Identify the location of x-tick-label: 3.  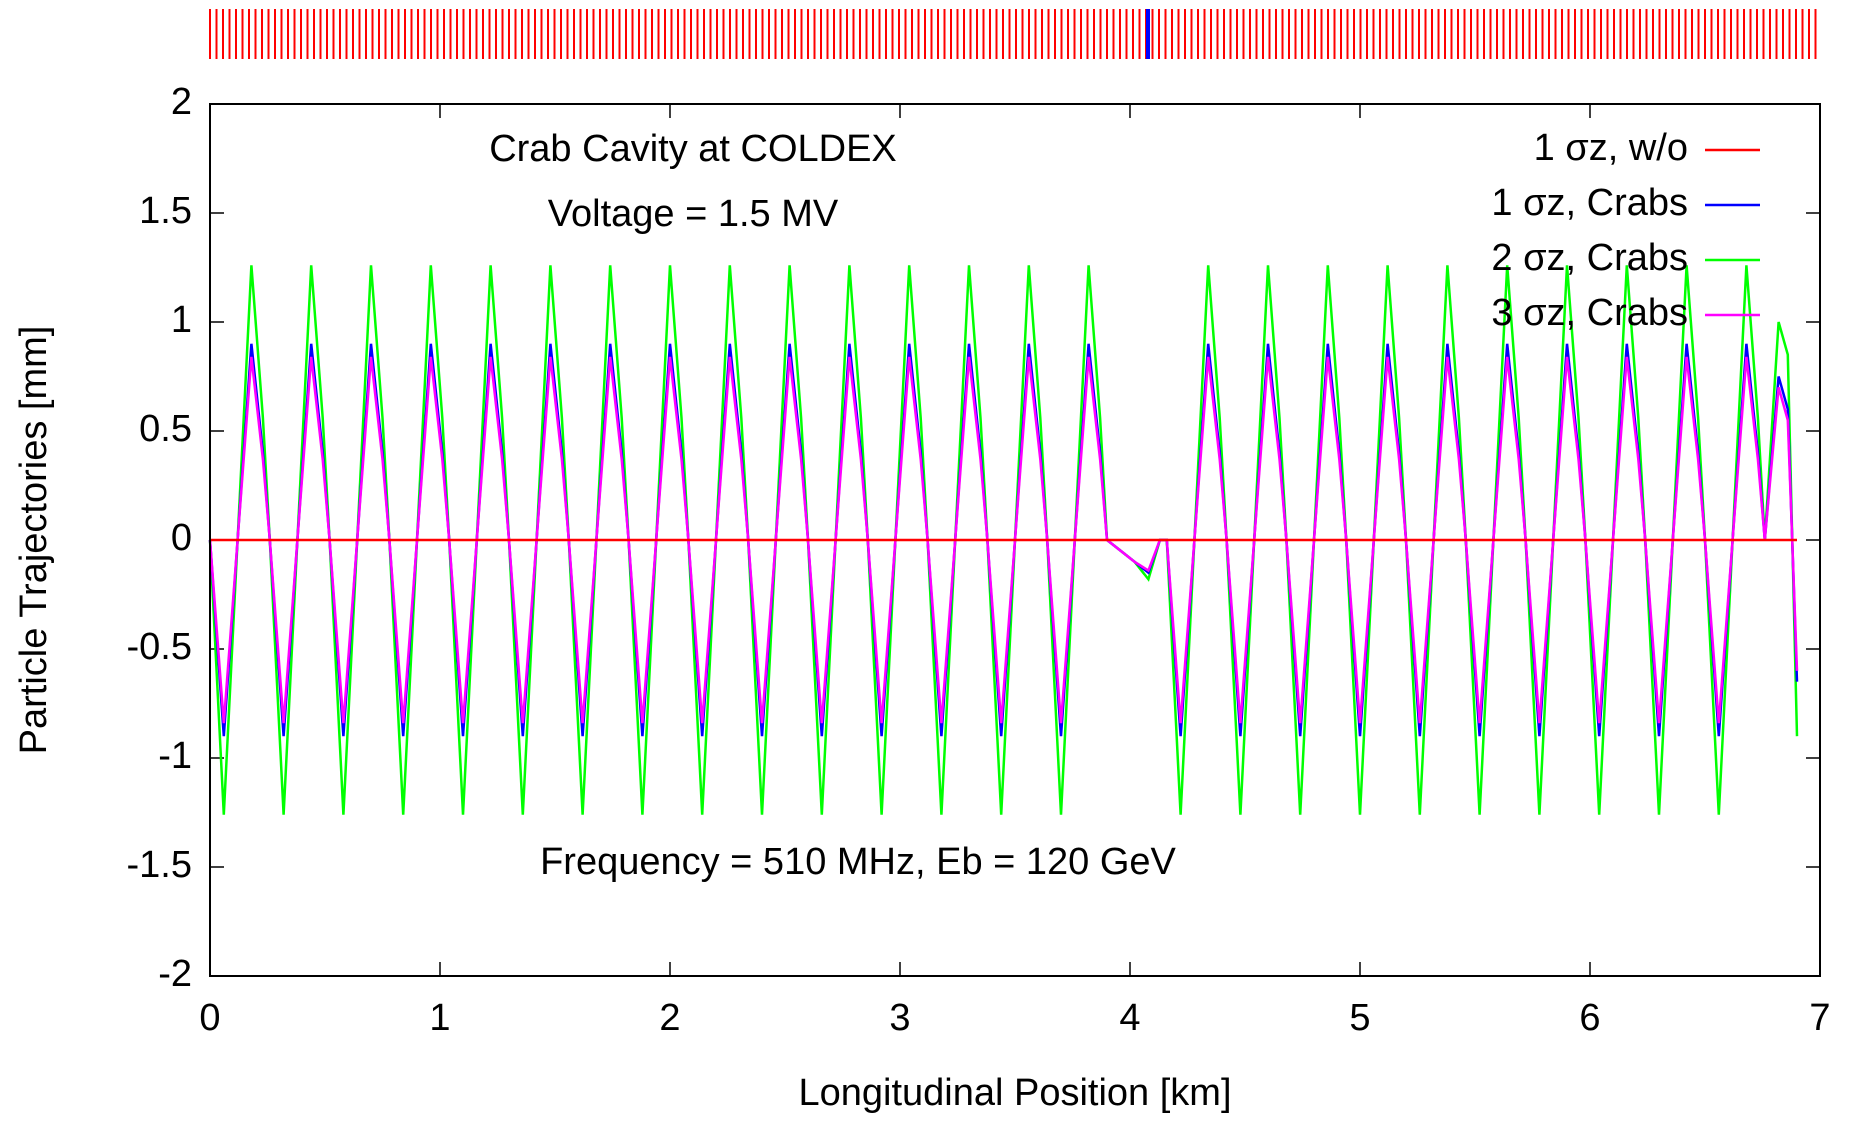
(899, 1018).